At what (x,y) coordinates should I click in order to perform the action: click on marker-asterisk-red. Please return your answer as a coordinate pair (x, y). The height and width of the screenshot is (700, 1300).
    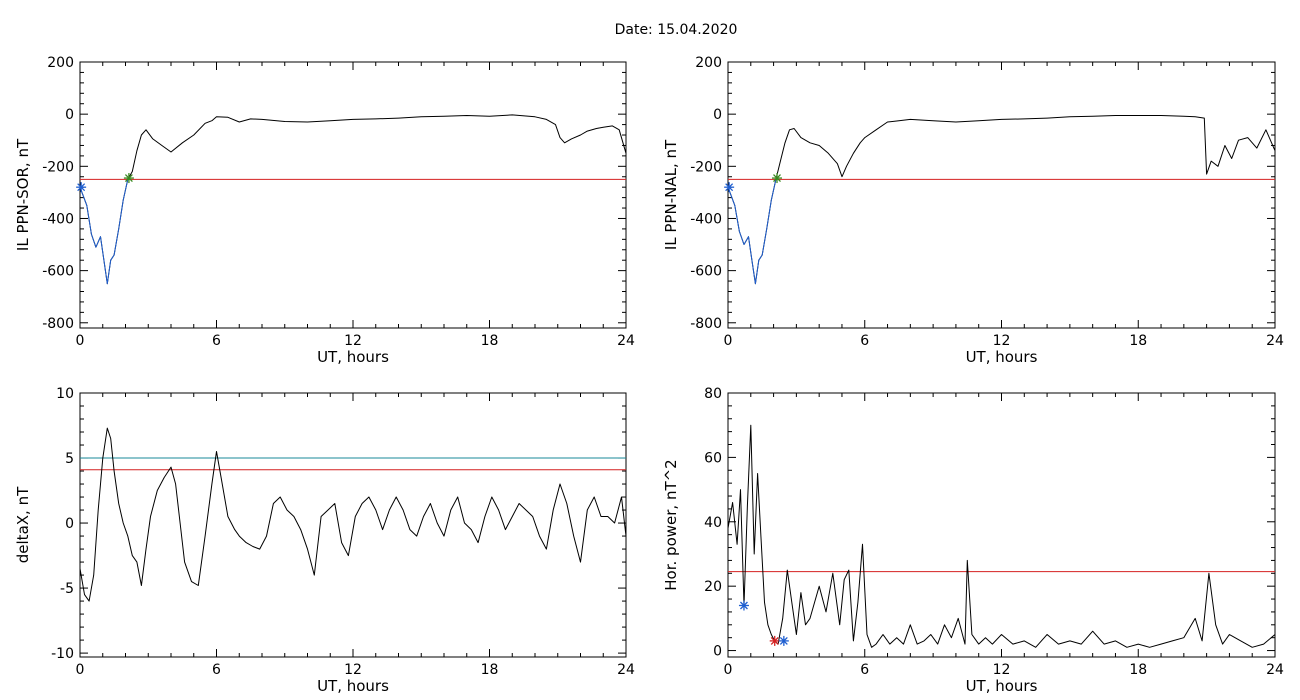
    Looking at the image, I should click on (774, 640).